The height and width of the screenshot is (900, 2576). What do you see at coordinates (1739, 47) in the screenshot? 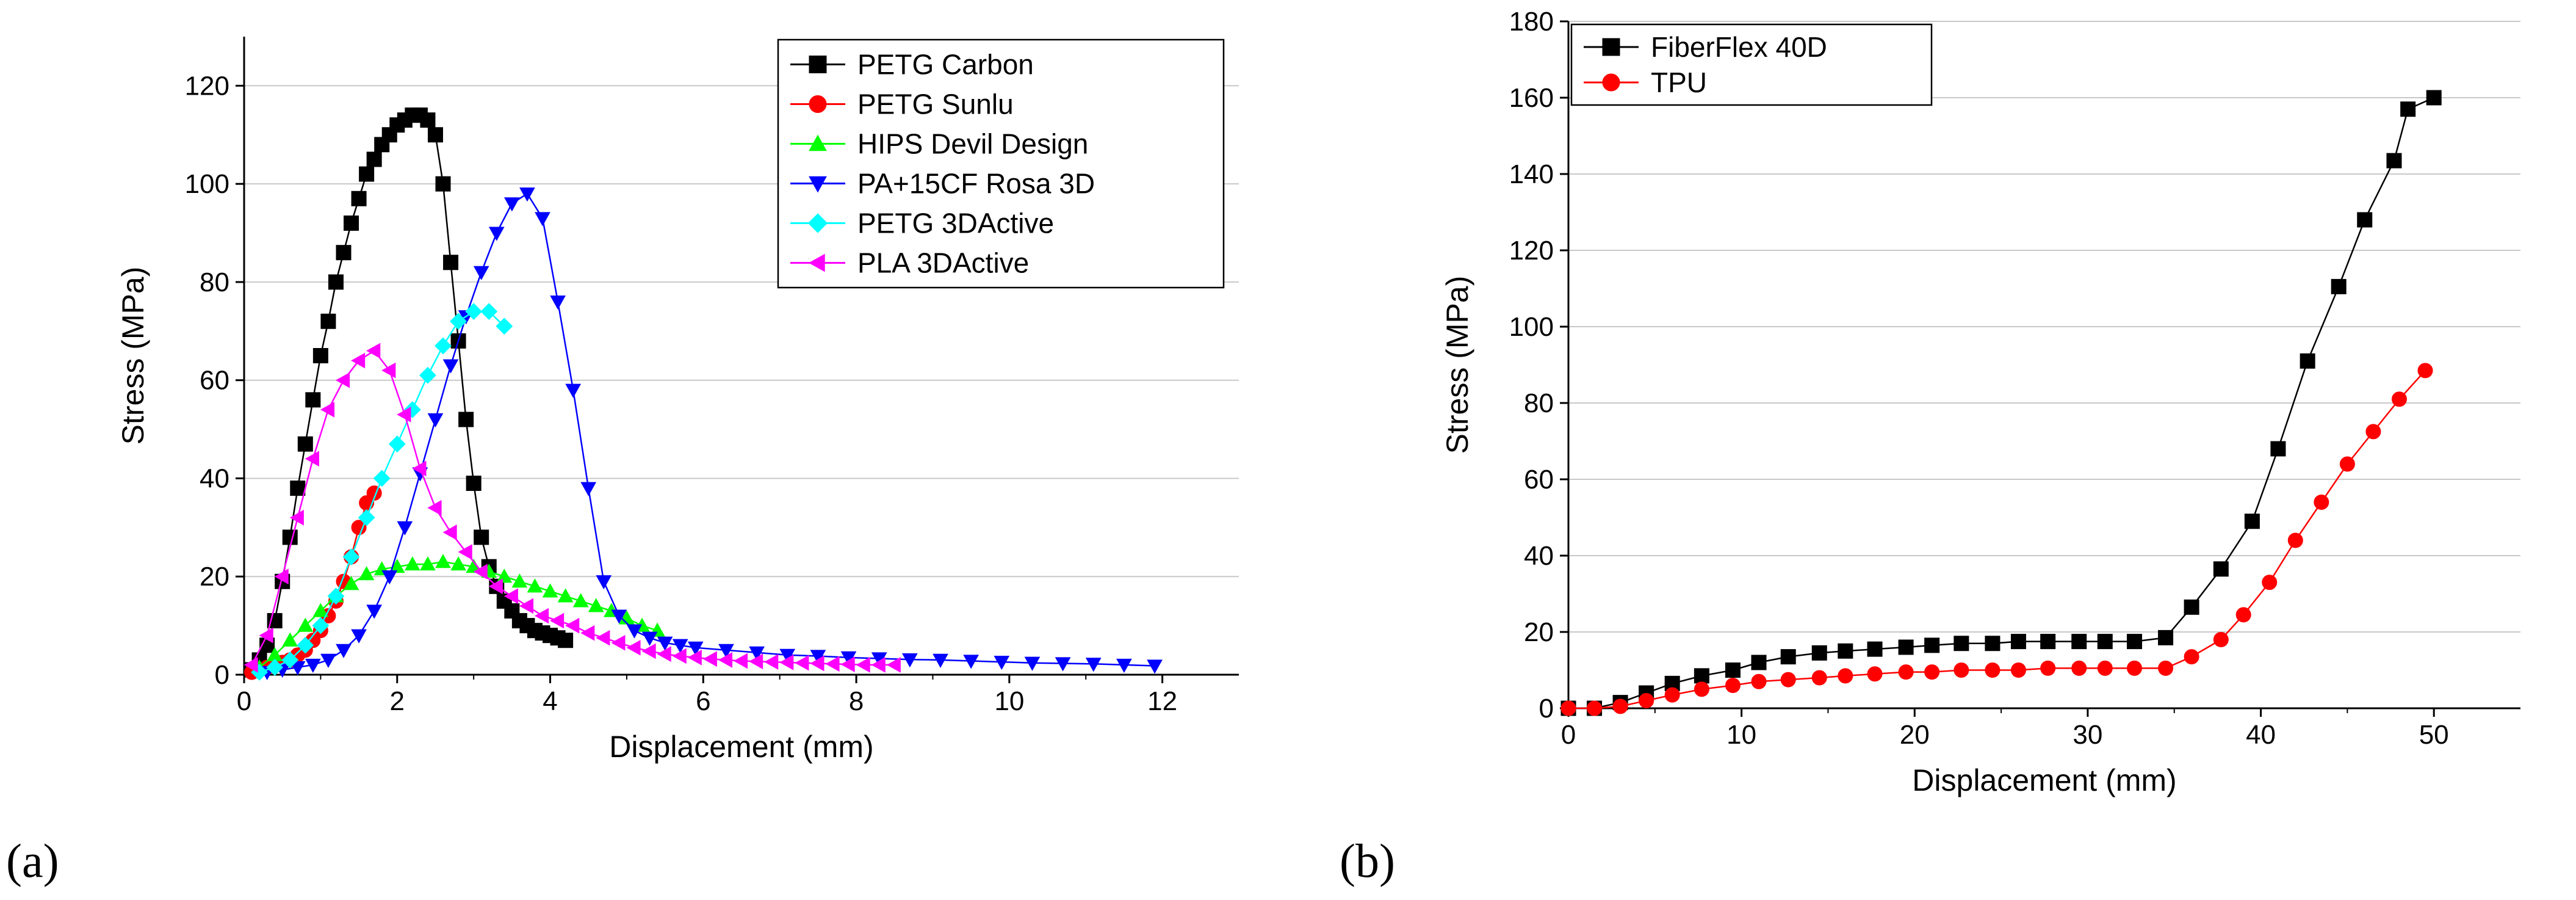
I see `legend-label-fiberflex-40d: FiberFlex 40D` at bounding box center [1739, 47].